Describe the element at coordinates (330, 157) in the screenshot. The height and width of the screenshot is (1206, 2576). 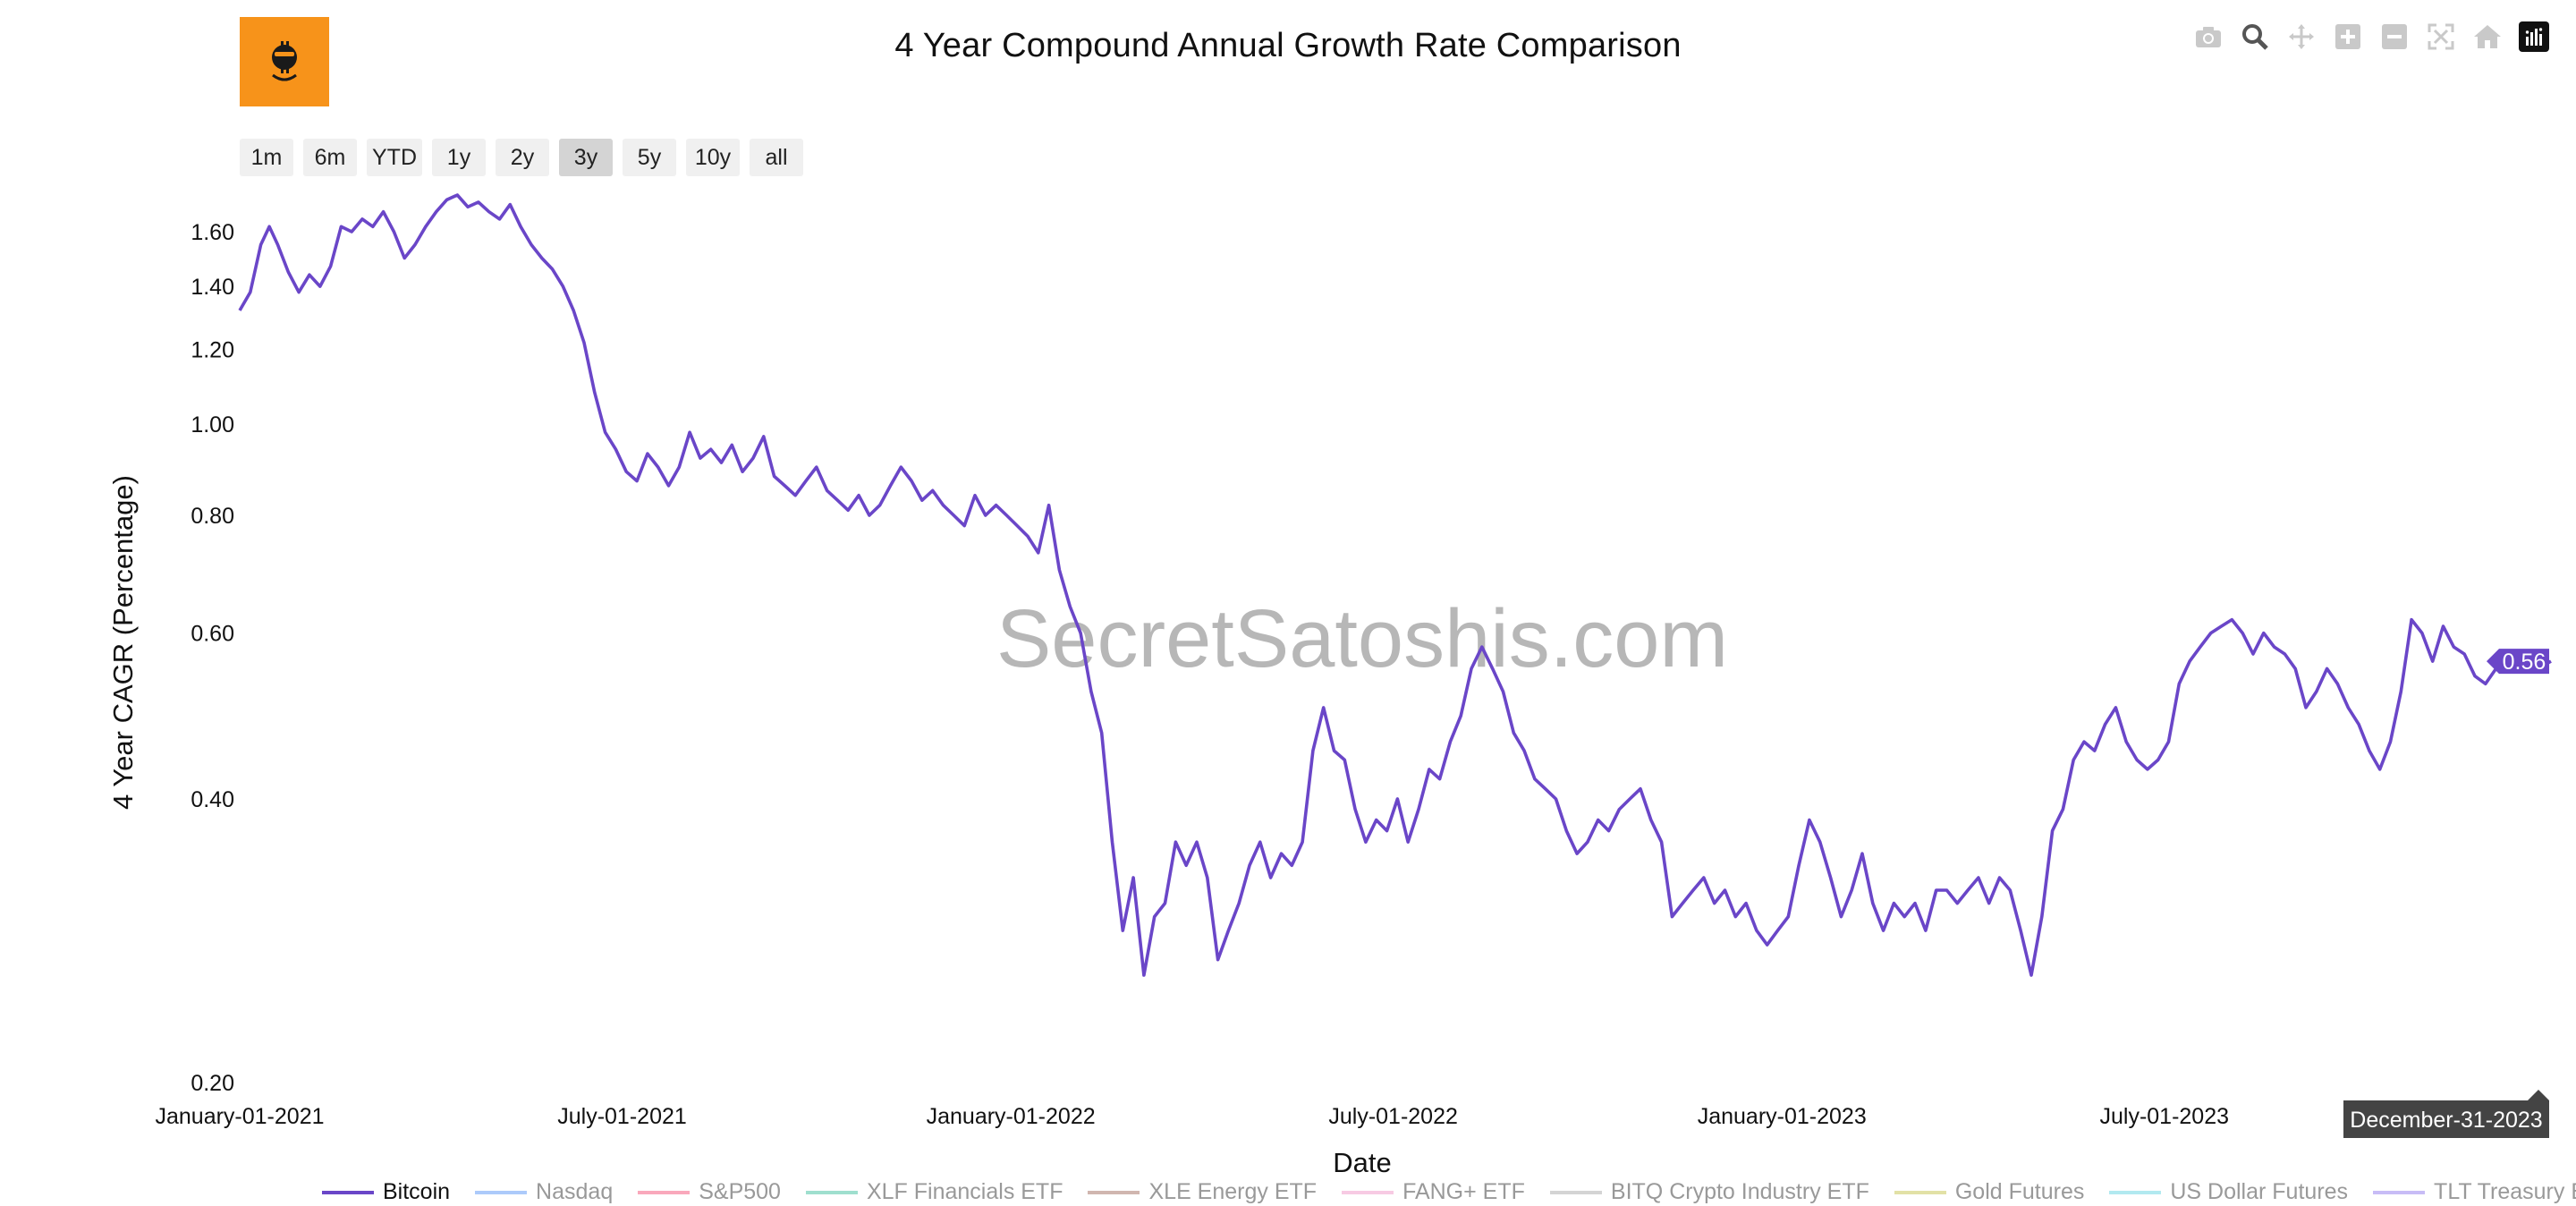
I see `range-button-6m: 6m` at that location.